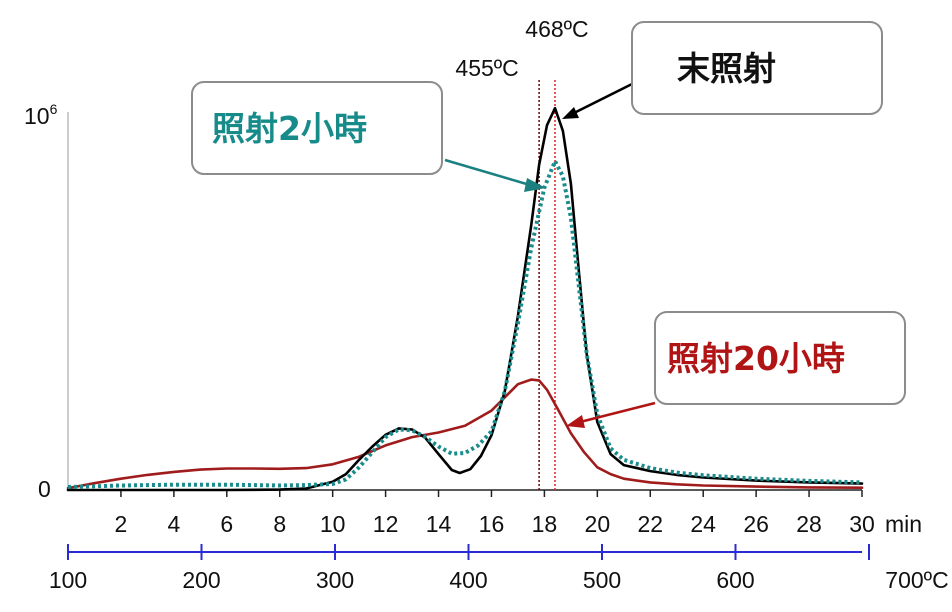  What do you see at coordinates (617, 412) in the screenshot?
I see `arrow-irradiated-20h` at bounding box center [617, 412].